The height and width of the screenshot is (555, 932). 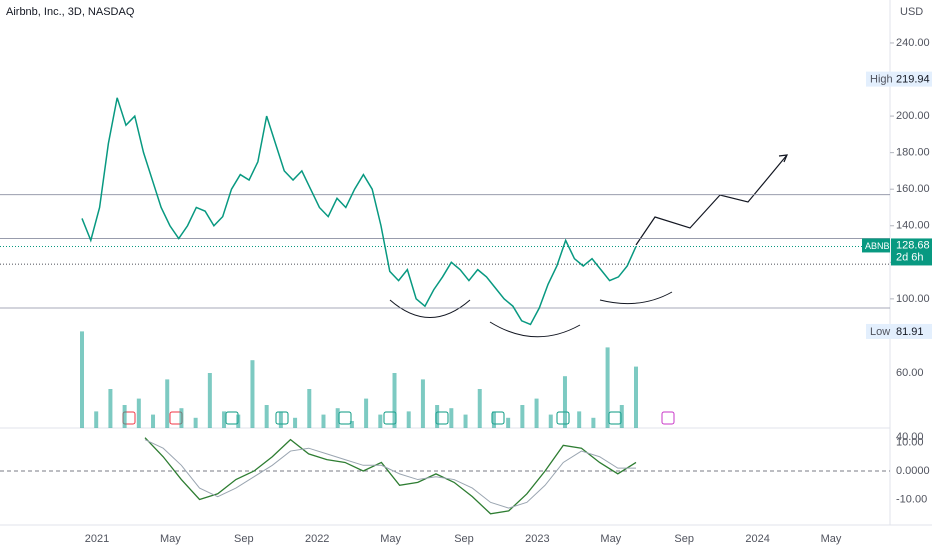 I want to click on chart-title: Airbnb, Inc., 3D, NASDAQ, so click(x=70, y=12).